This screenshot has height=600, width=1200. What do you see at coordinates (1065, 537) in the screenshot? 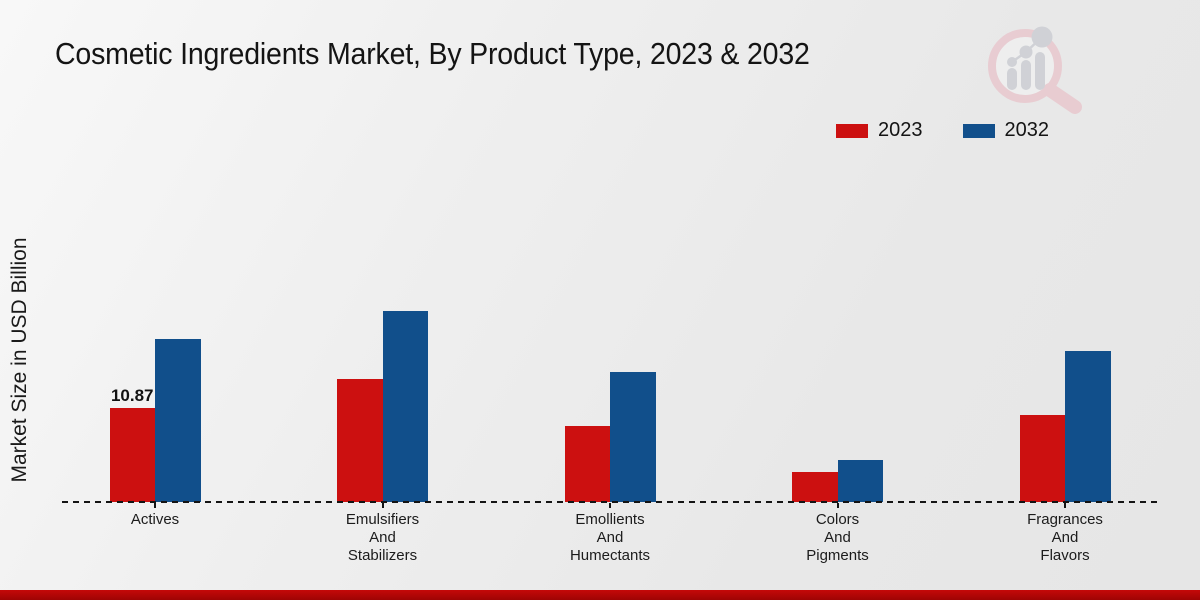
I see `x-axis-category-label: Fragrances And Flavors` at bounding box center [1065, 537].